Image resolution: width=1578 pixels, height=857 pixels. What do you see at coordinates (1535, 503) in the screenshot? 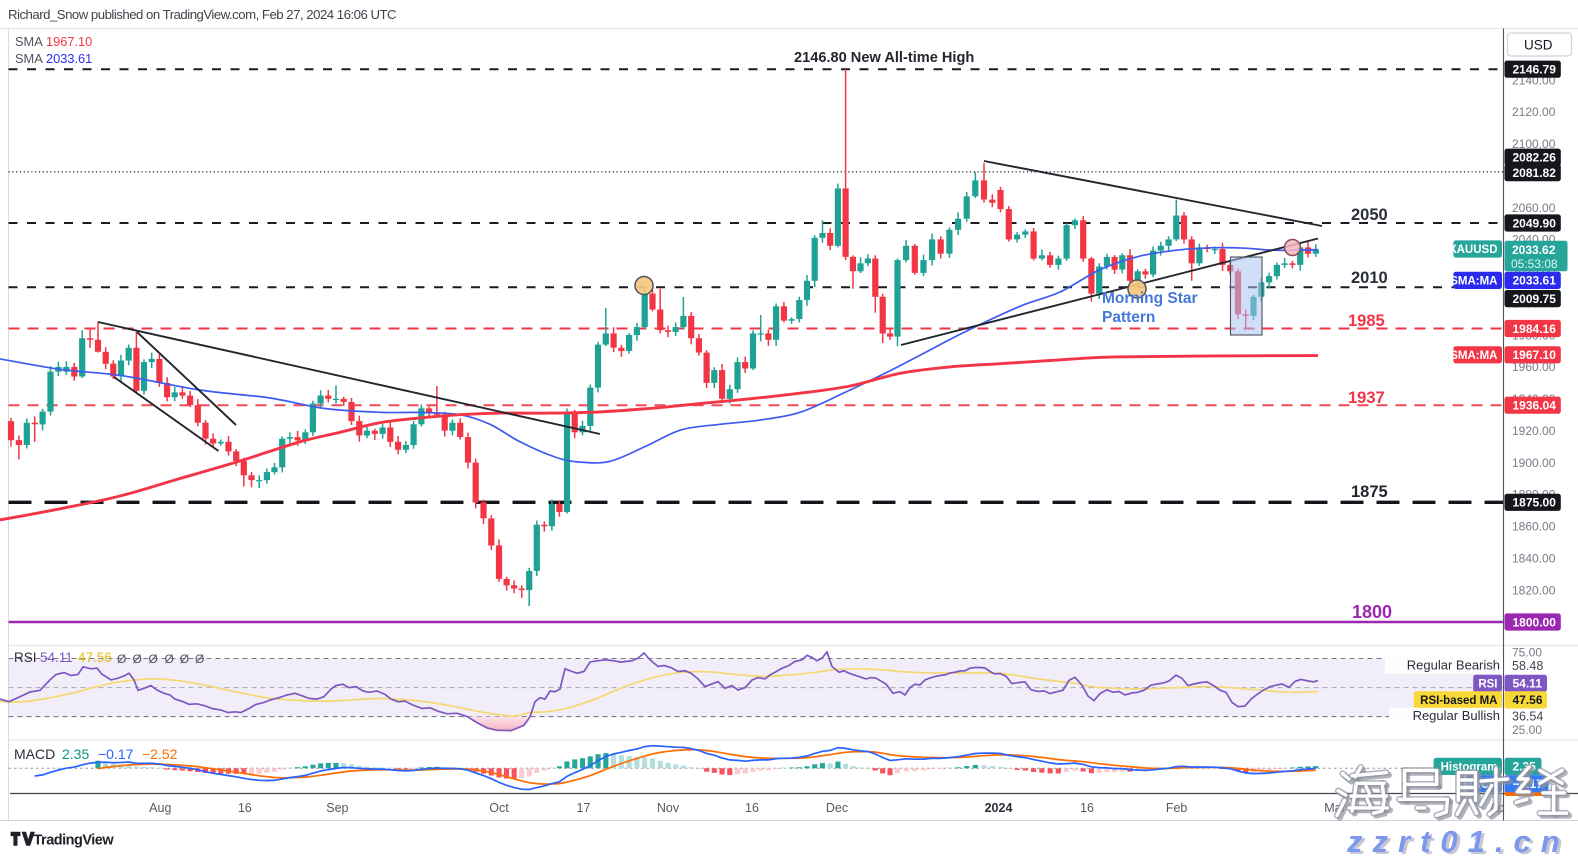
I see `svg-text: 1875.00` at bounding box center [1535, 503].